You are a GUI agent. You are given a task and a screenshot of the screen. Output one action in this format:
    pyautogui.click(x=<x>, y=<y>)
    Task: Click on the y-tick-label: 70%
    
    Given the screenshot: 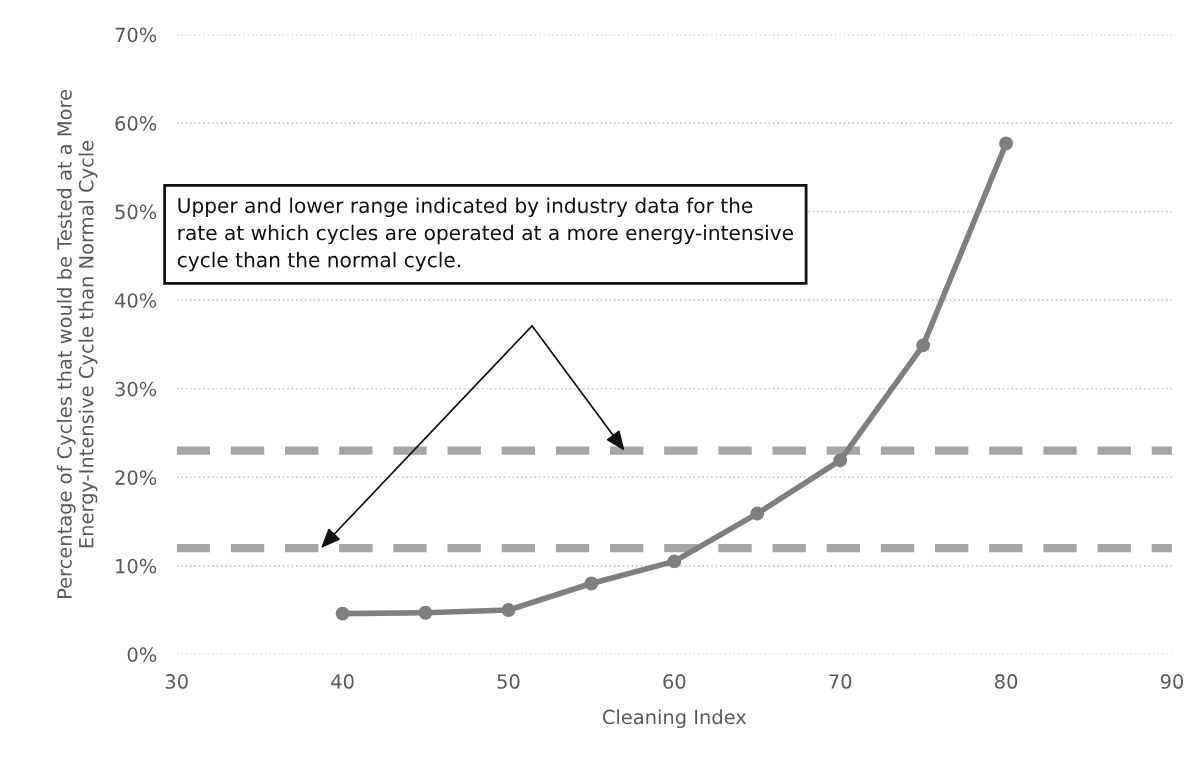 What is the action you would take?
    pyautogui.click(x=136, y=35)
    